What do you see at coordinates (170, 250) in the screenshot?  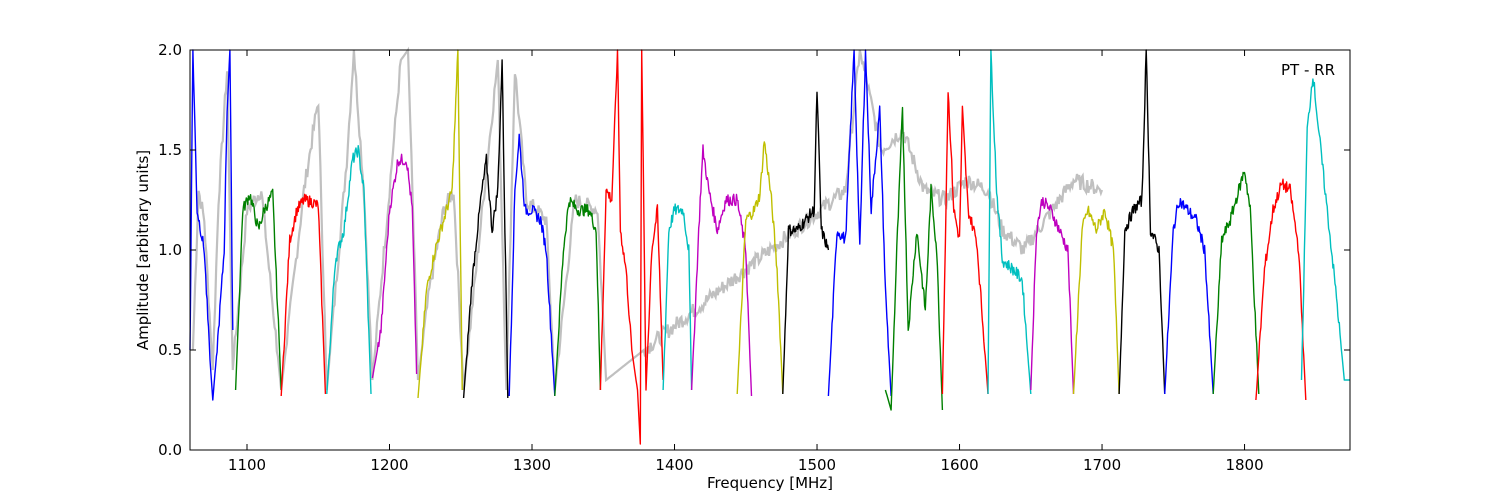 I see `y-tick-label: 1.0` at bounding box center [170, 250].